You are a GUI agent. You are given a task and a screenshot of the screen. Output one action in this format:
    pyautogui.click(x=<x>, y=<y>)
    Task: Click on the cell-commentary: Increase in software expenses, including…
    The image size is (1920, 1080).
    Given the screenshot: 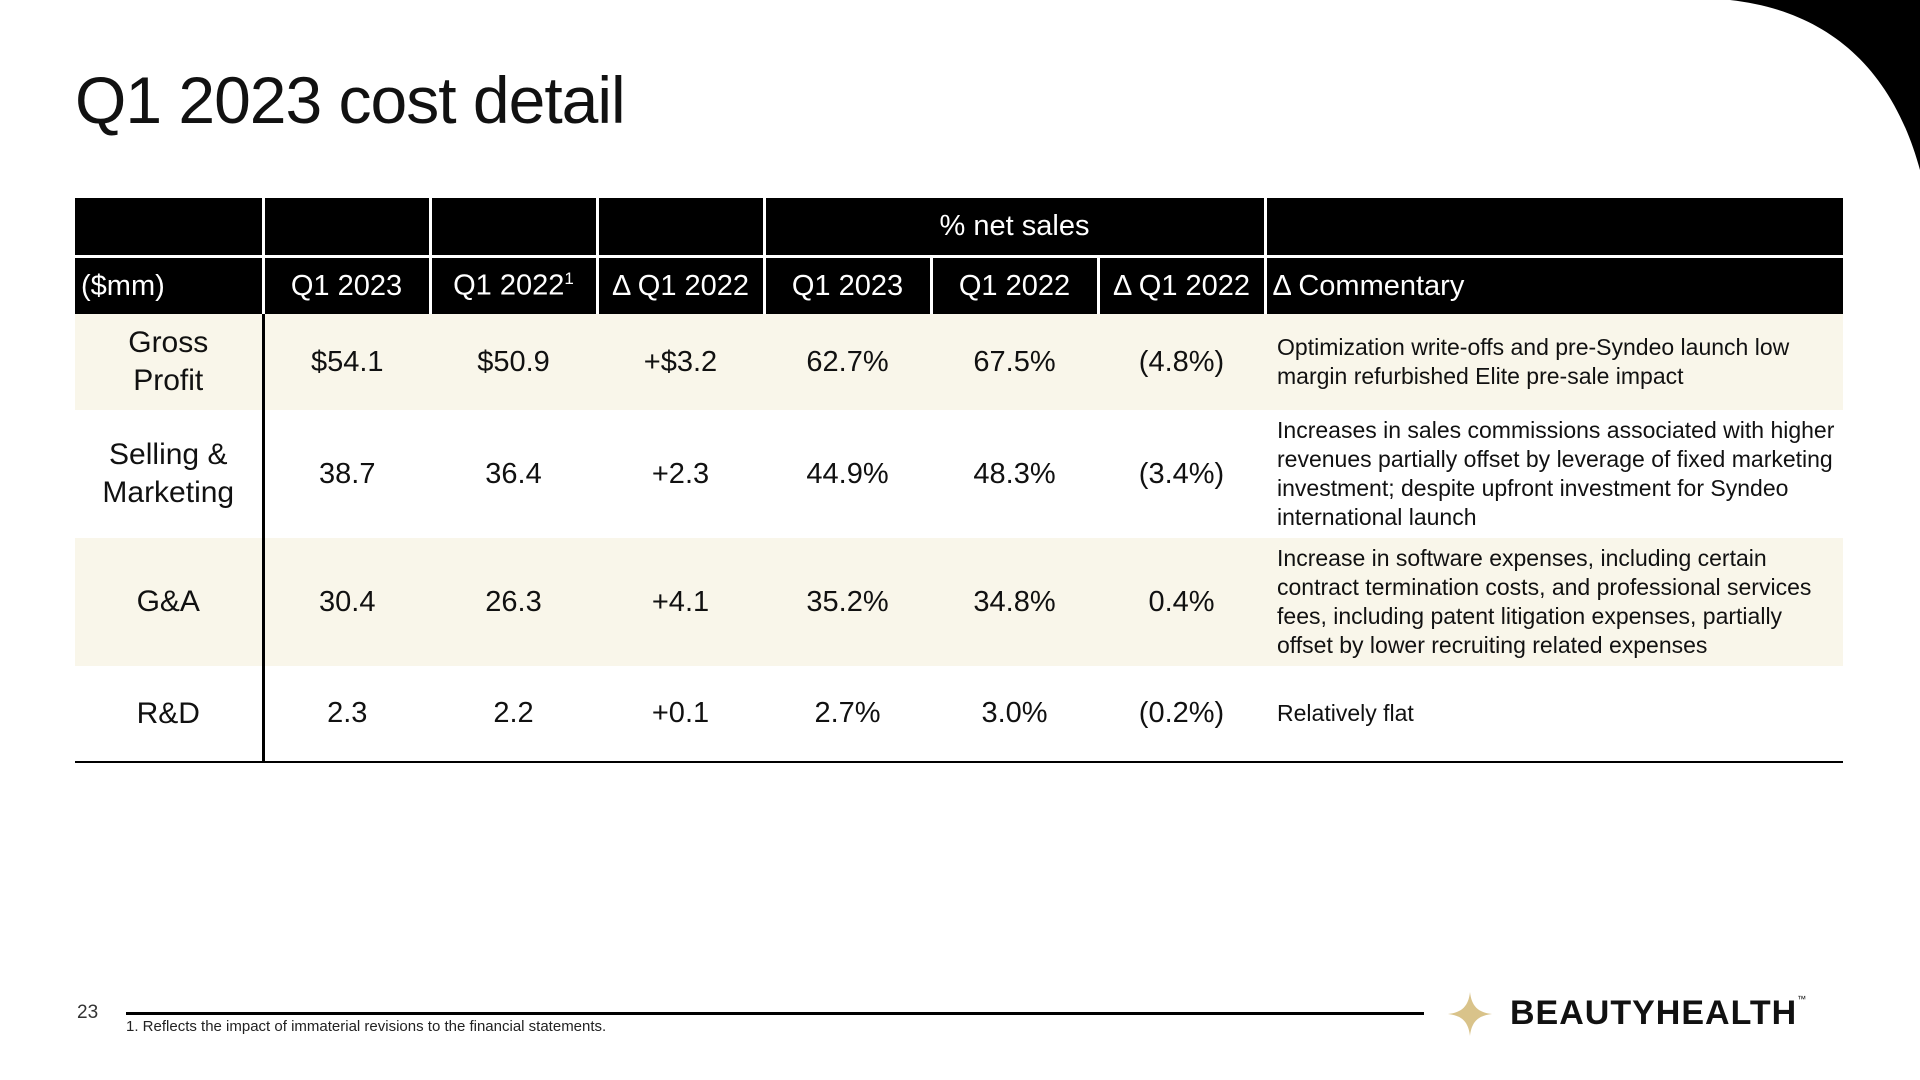 What is the action you would take?
    pyautogui.click(x=1554, y=602)
    